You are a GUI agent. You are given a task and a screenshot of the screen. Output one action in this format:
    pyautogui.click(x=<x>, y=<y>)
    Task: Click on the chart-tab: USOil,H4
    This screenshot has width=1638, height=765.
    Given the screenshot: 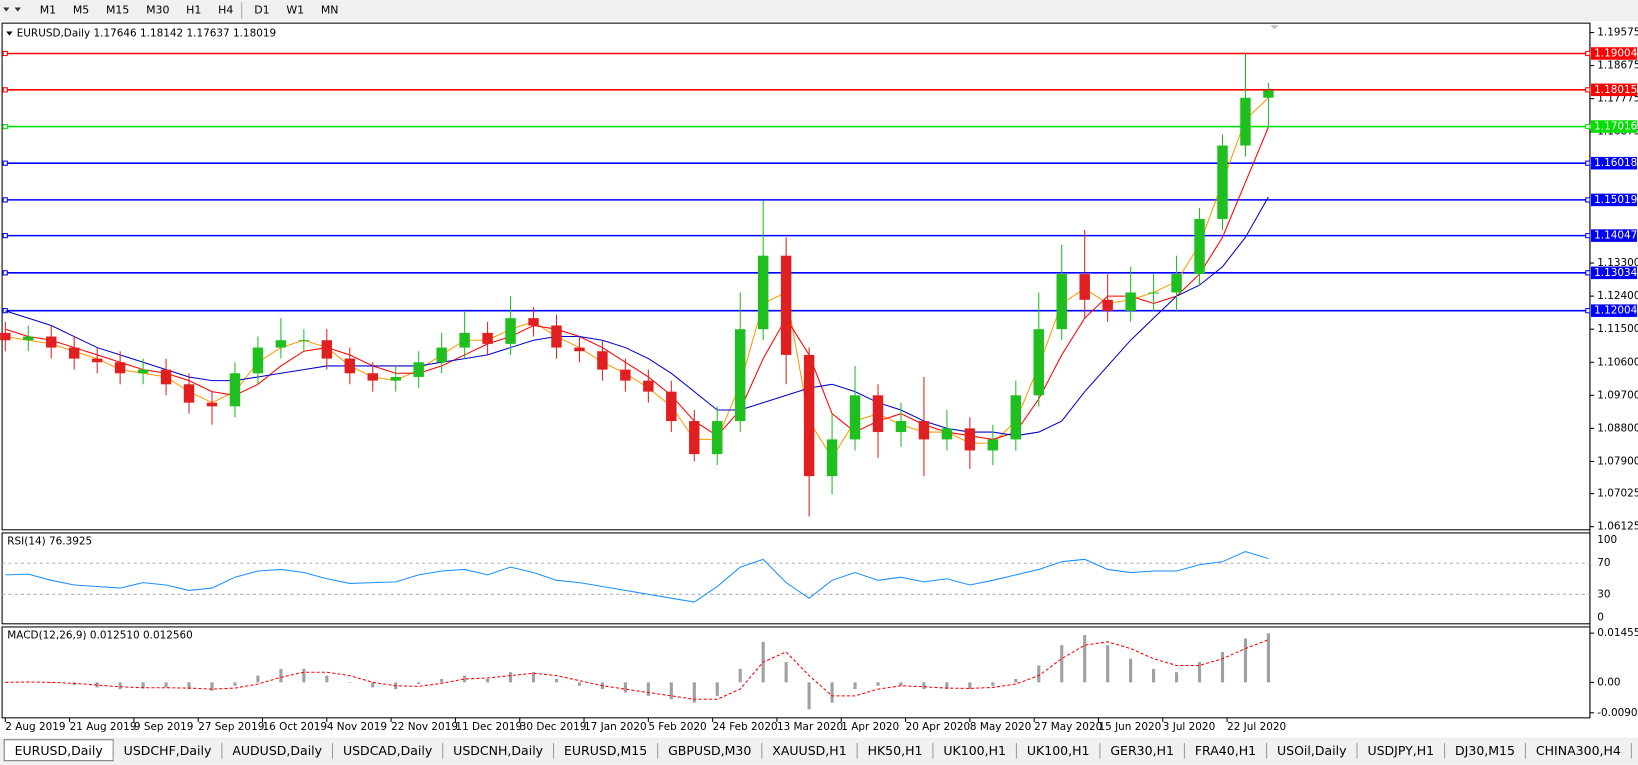 What is the action you would take?
    pyautogui.click(x=1634, y=750)
    